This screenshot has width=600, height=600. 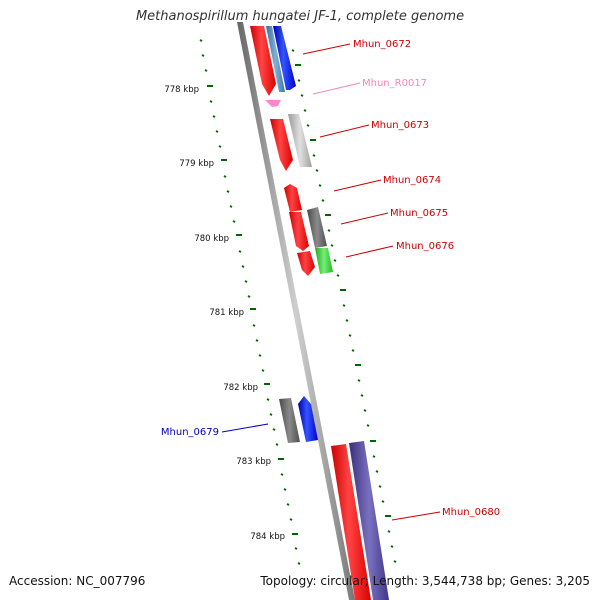 I want to click on gene-label-mhun-0674: Mhun_0674, so click(x=412, y=180).